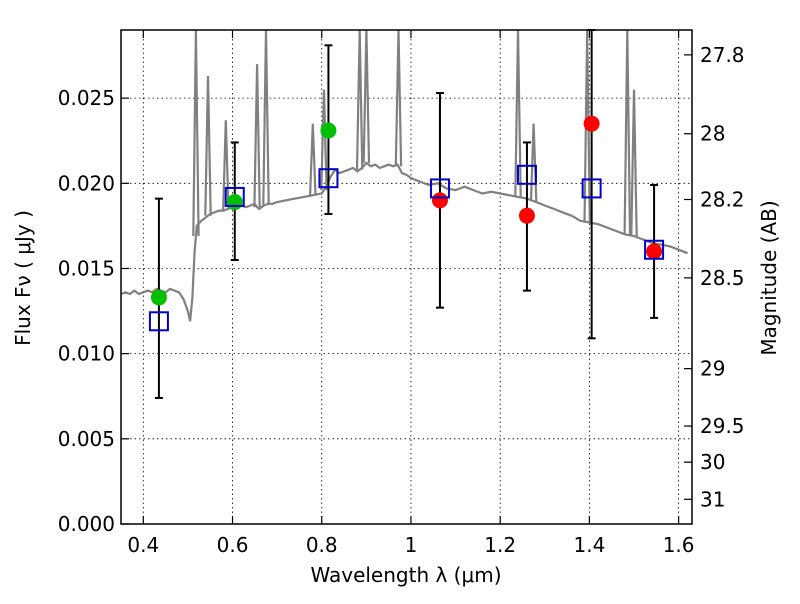 The height and width of the screenshot is (604, 800). Describe the element at coordinates (86, 439) in the screenshot. I see `y-tick-label: 0.005` at that location.